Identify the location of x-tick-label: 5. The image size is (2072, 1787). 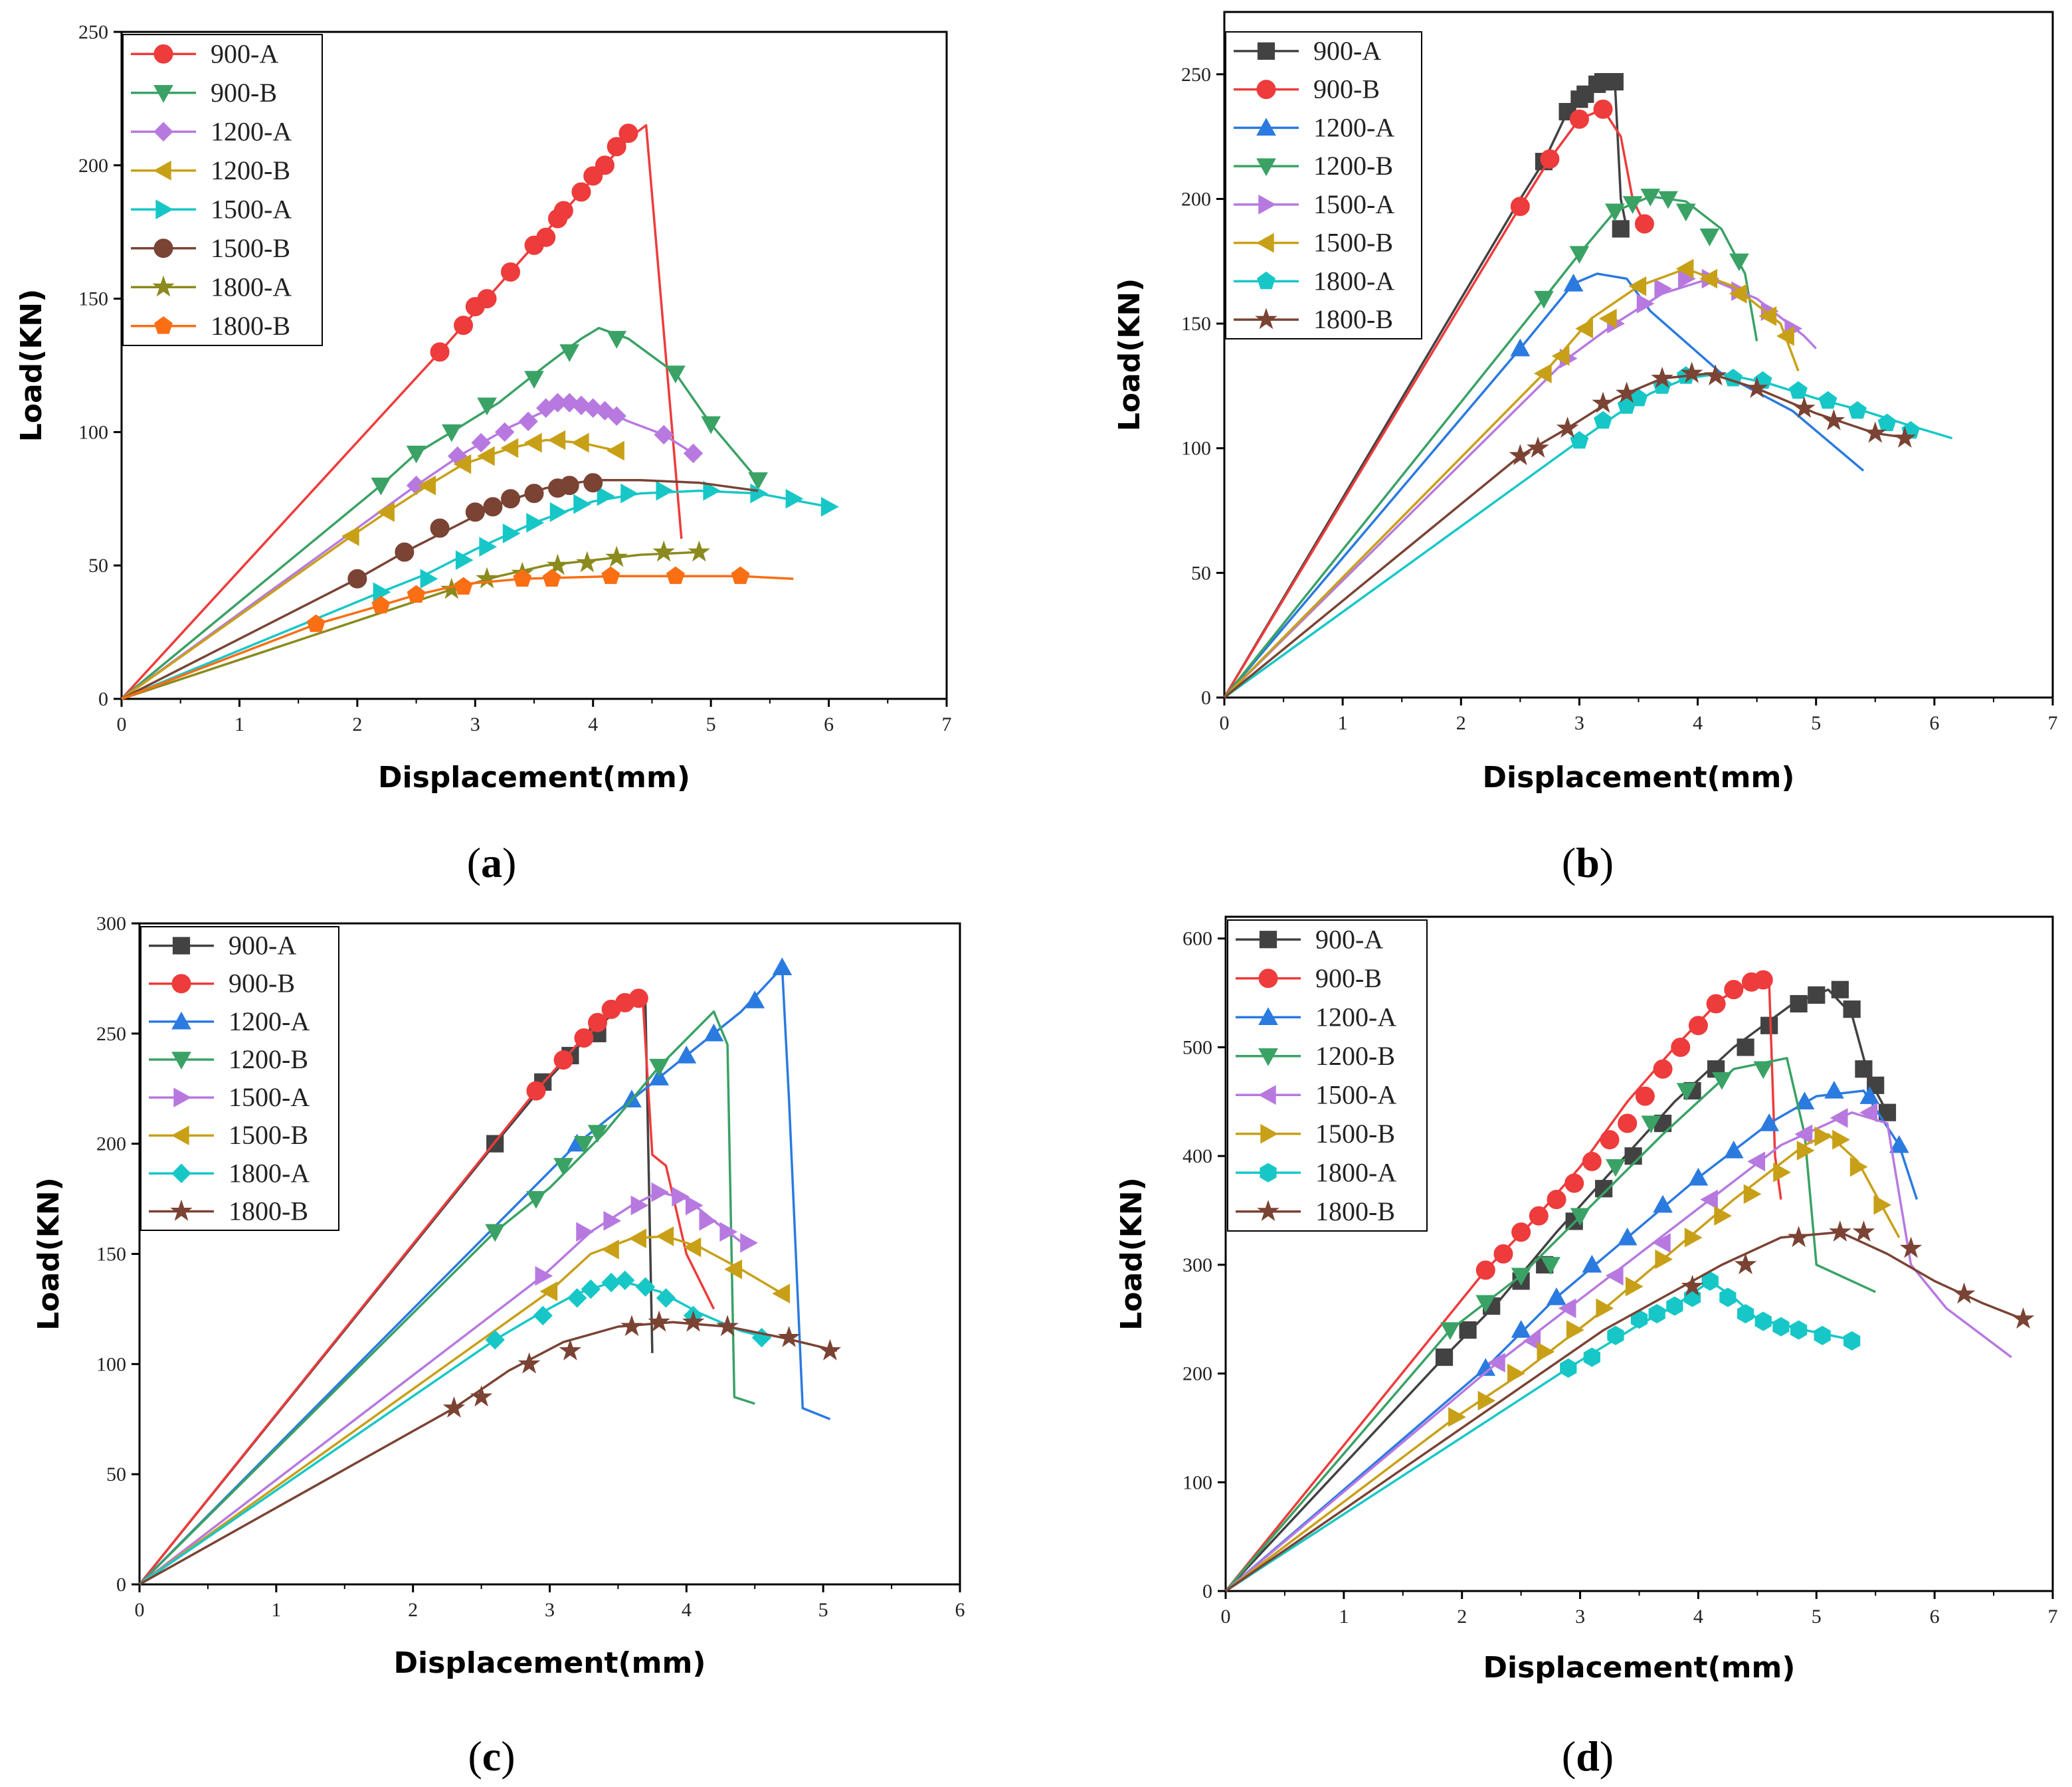
(1817, 1617).